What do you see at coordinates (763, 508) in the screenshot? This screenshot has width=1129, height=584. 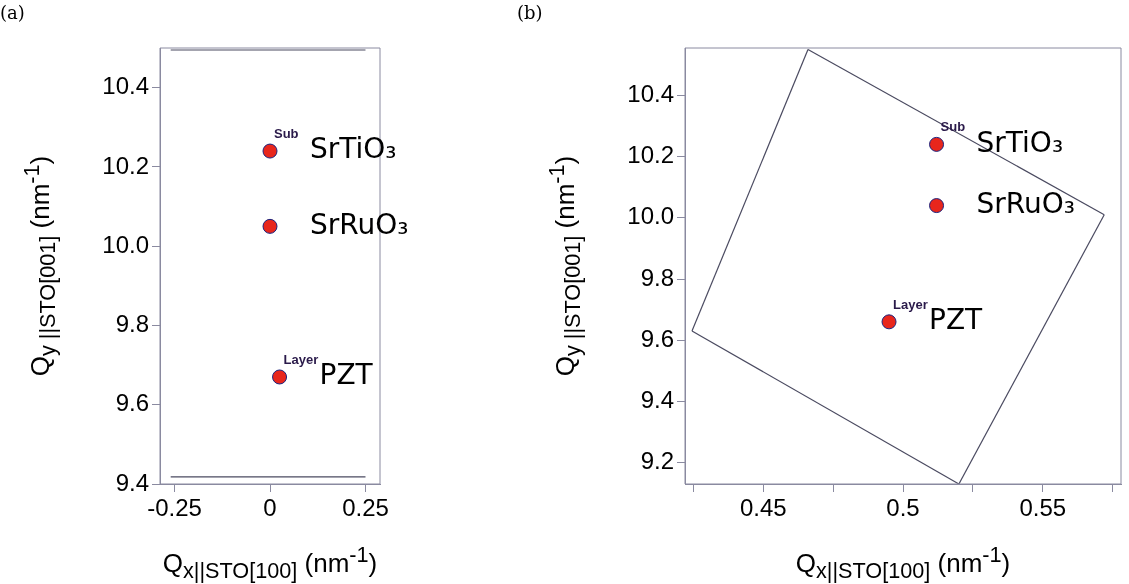 I see `x-tick-label: 0.45` at bounding box center [763, 508].